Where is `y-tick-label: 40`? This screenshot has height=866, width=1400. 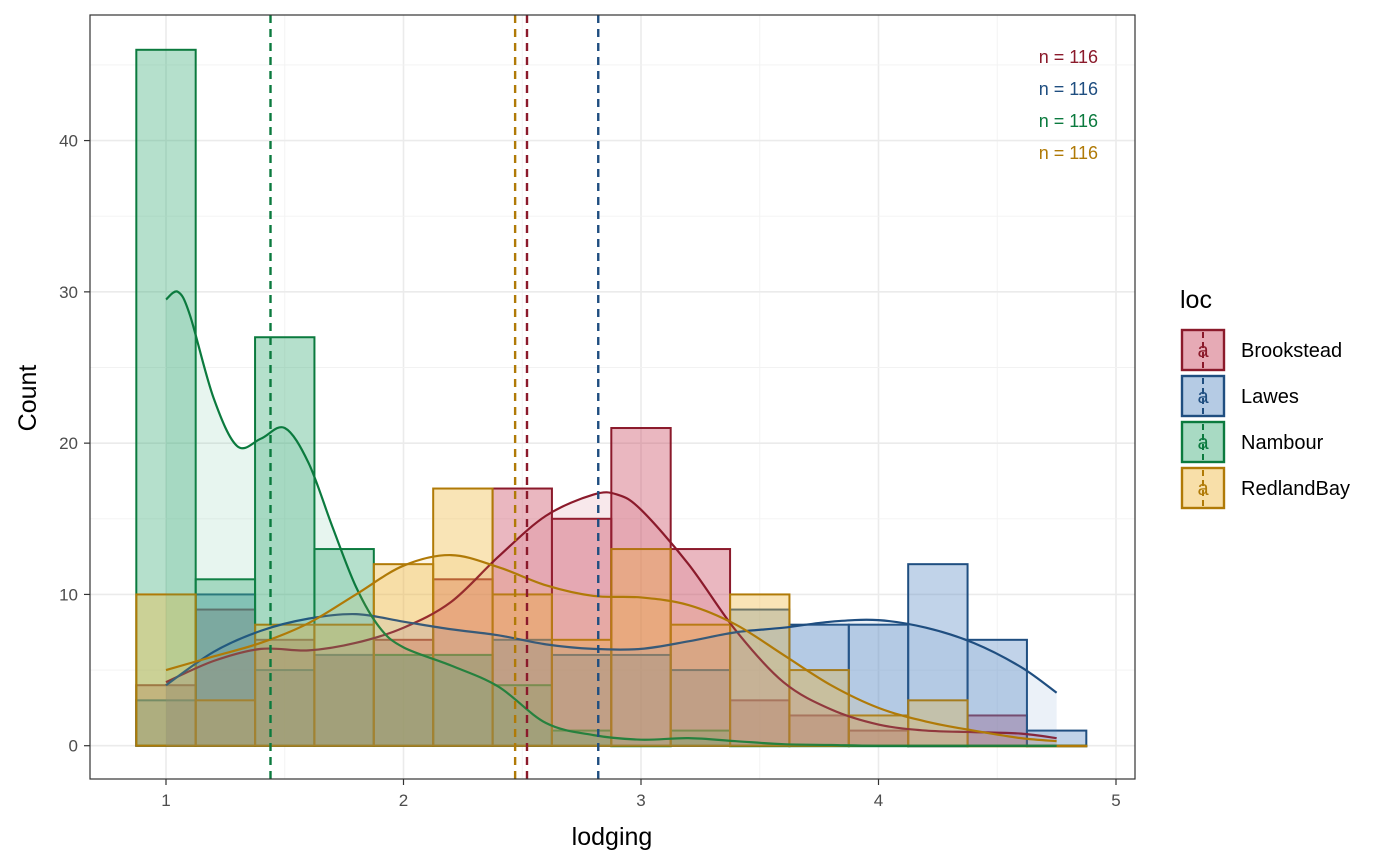 y-tick-label: 40 is located at coordinates (68, 141).